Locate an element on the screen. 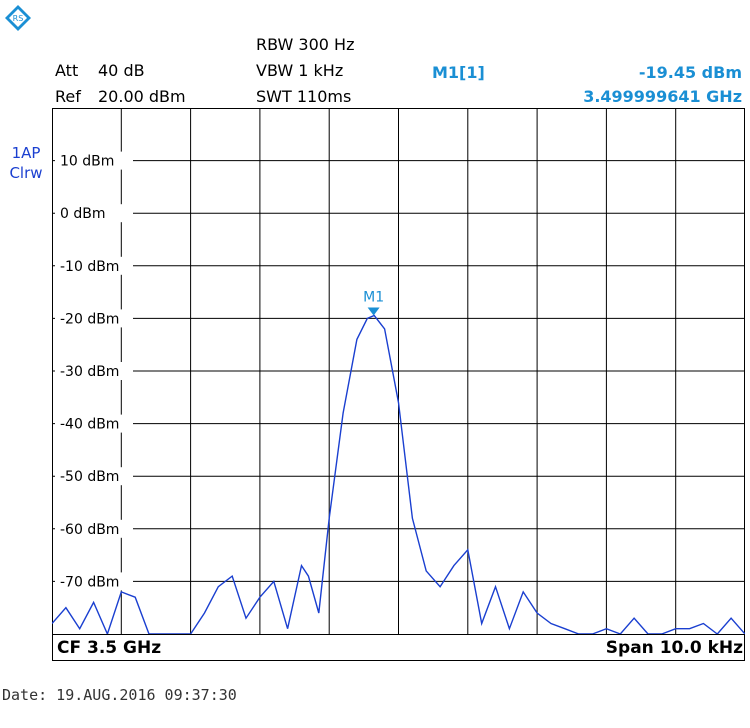 The image size is (750, 728). svg-text: RS is located at coordinates (18, 18).